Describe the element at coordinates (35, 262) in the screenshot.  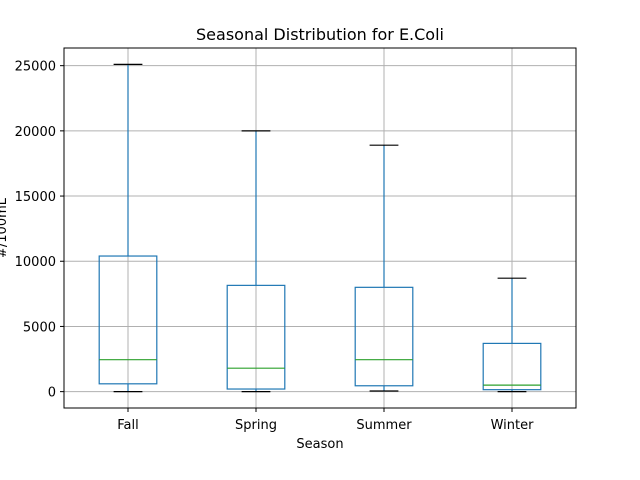
I see `y-tick-label: 10000` at that location.